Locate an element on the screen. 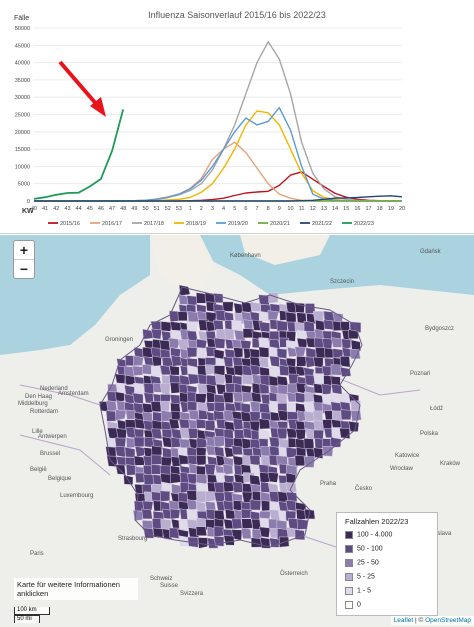 The height and width of the screenshot is (627, 474). zoom-out-button: − is located at coordinates (24, 269).